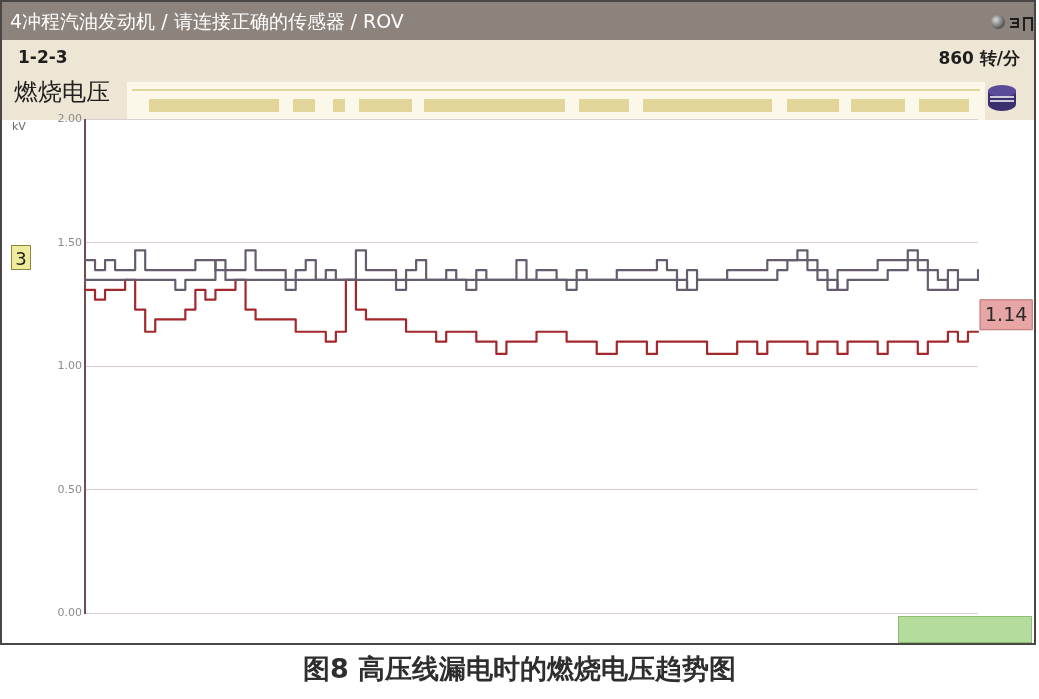  Describe the element at coordinates (62, 92) in the screenshot. I see `chart-title: 燃烧电压` at that location.